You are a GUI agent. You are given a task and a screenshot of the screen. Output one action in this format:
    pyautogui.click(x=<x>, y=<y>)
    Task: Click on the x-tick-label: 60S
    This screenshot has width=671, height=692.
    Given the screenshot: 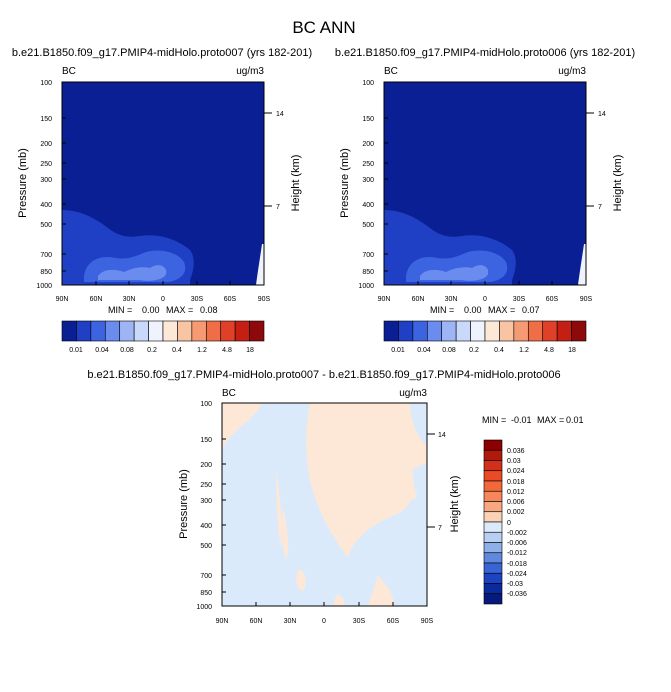 What is the action you would take?
    pyautogui.click(x=230, y=299)
    